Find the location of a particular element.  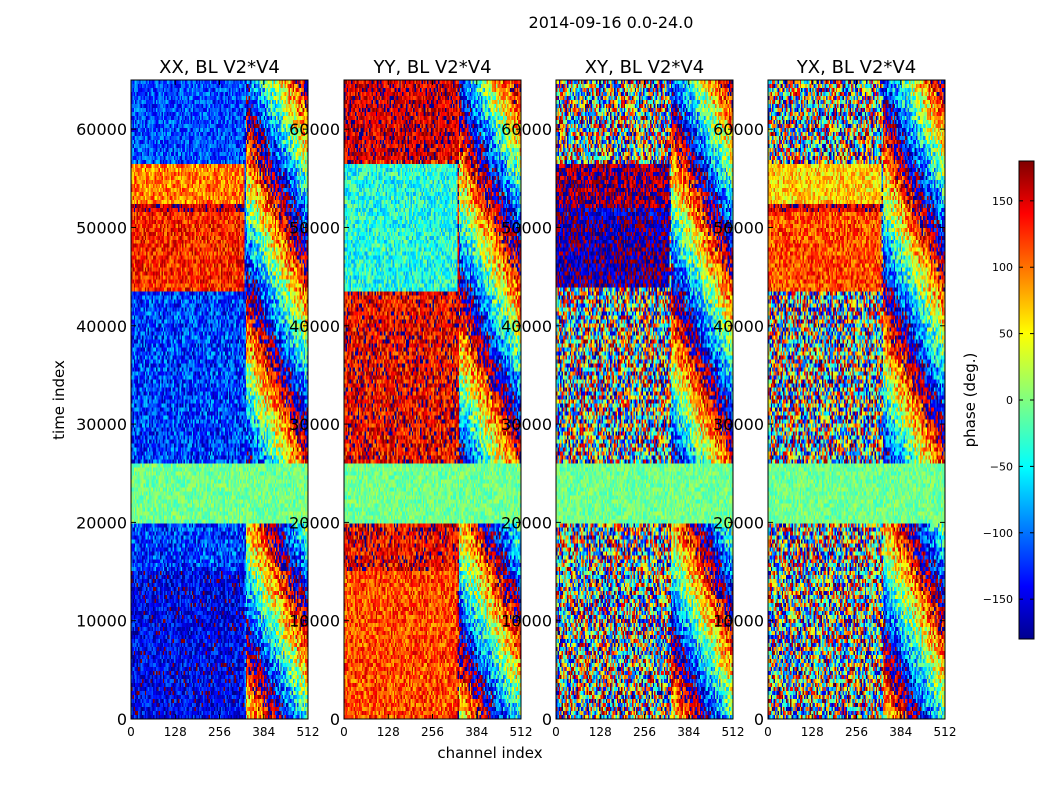

panel-2-title: YY, BL V2*V4 is located at coordinates (431, 67).